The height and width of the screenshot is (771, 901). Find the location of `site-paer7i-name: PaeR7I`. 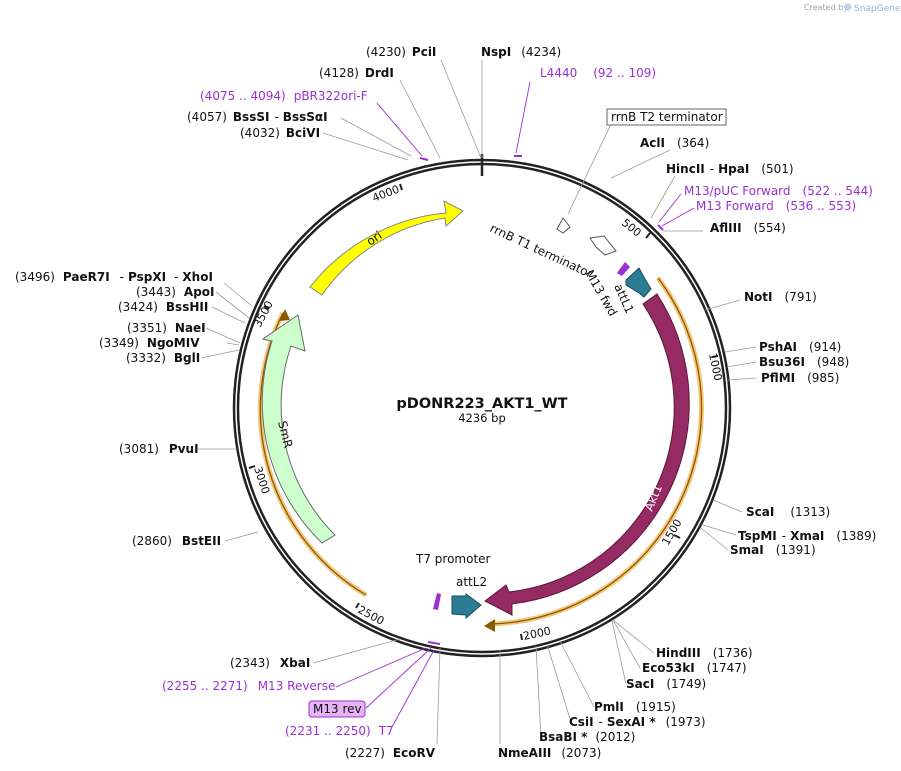

site-paer7i-name: PaeR7I is located at coordinates (86, 277).